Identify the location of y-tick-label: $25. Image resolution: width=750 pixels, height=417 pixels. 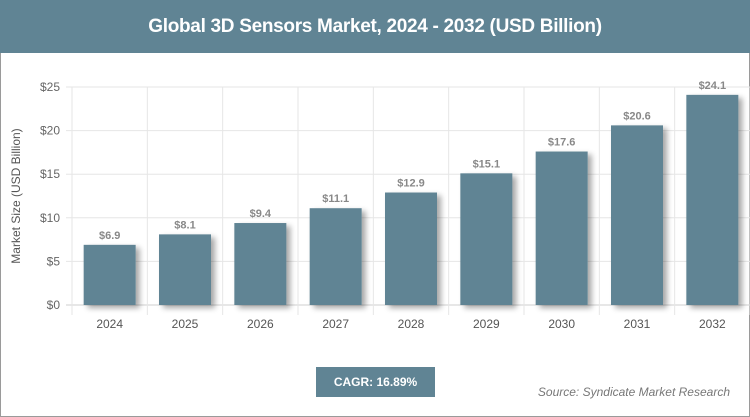
(50, 87).